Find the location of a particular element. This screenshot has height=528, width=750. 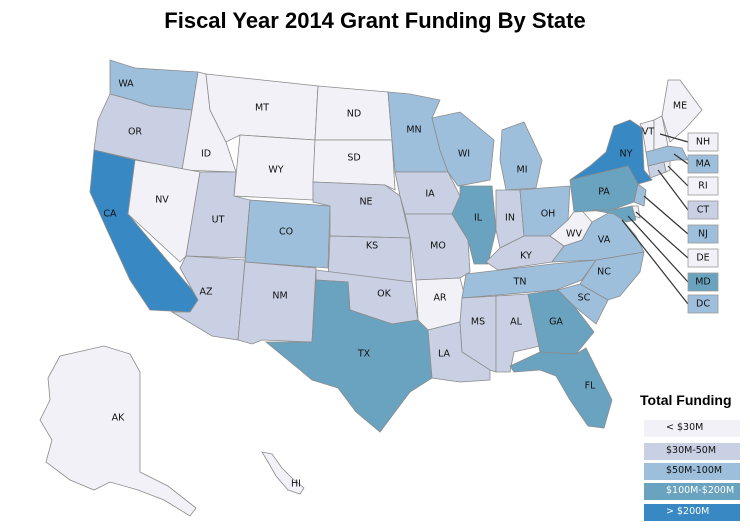

state-label: HI is located at coordinates (296, 484).